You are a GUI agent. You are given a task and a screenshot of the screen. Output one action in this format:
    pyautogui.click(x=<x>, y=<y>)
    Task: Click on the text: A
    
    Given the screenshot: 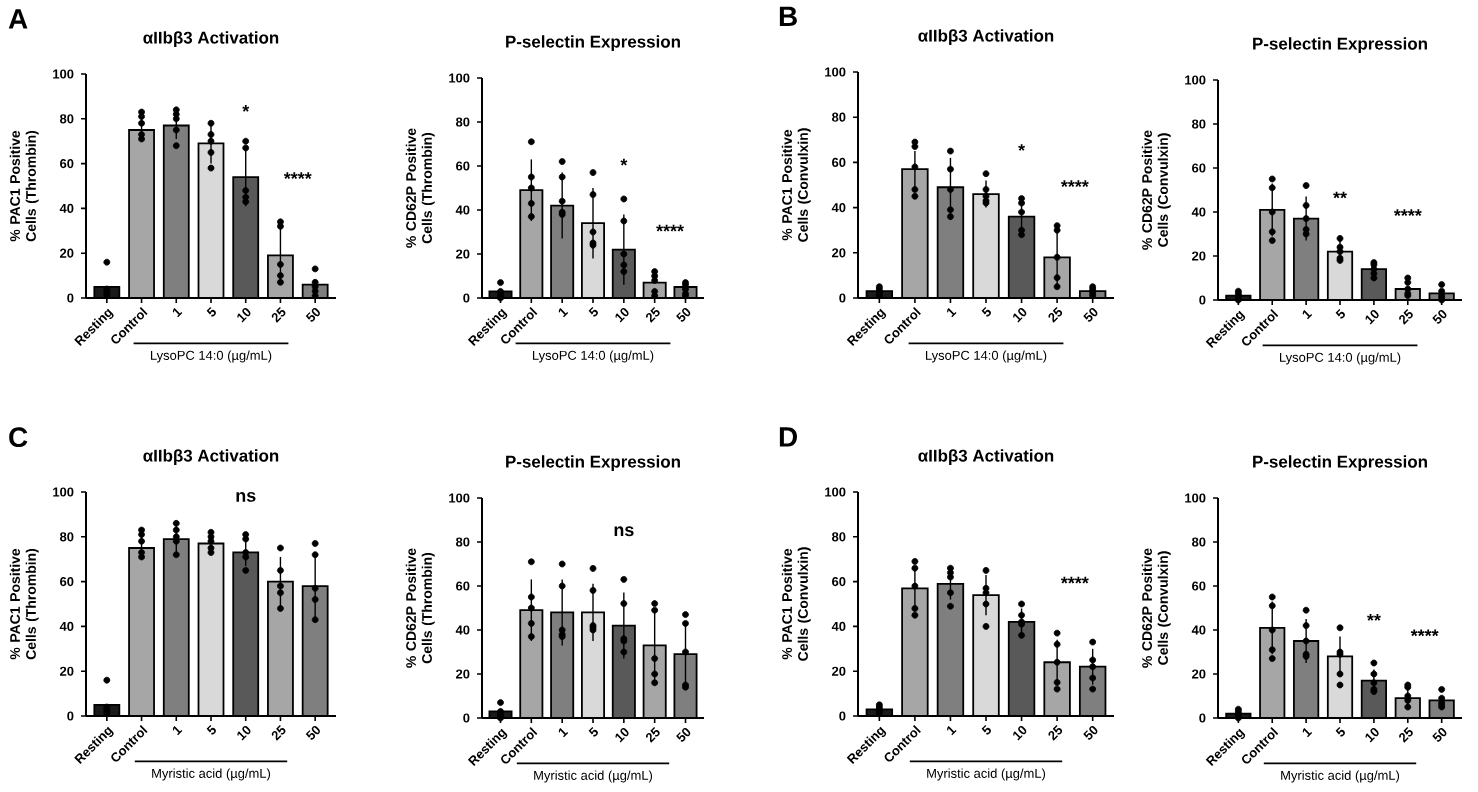 What is the action you would take?
    pyautogui.click(x=18, y=19)
    